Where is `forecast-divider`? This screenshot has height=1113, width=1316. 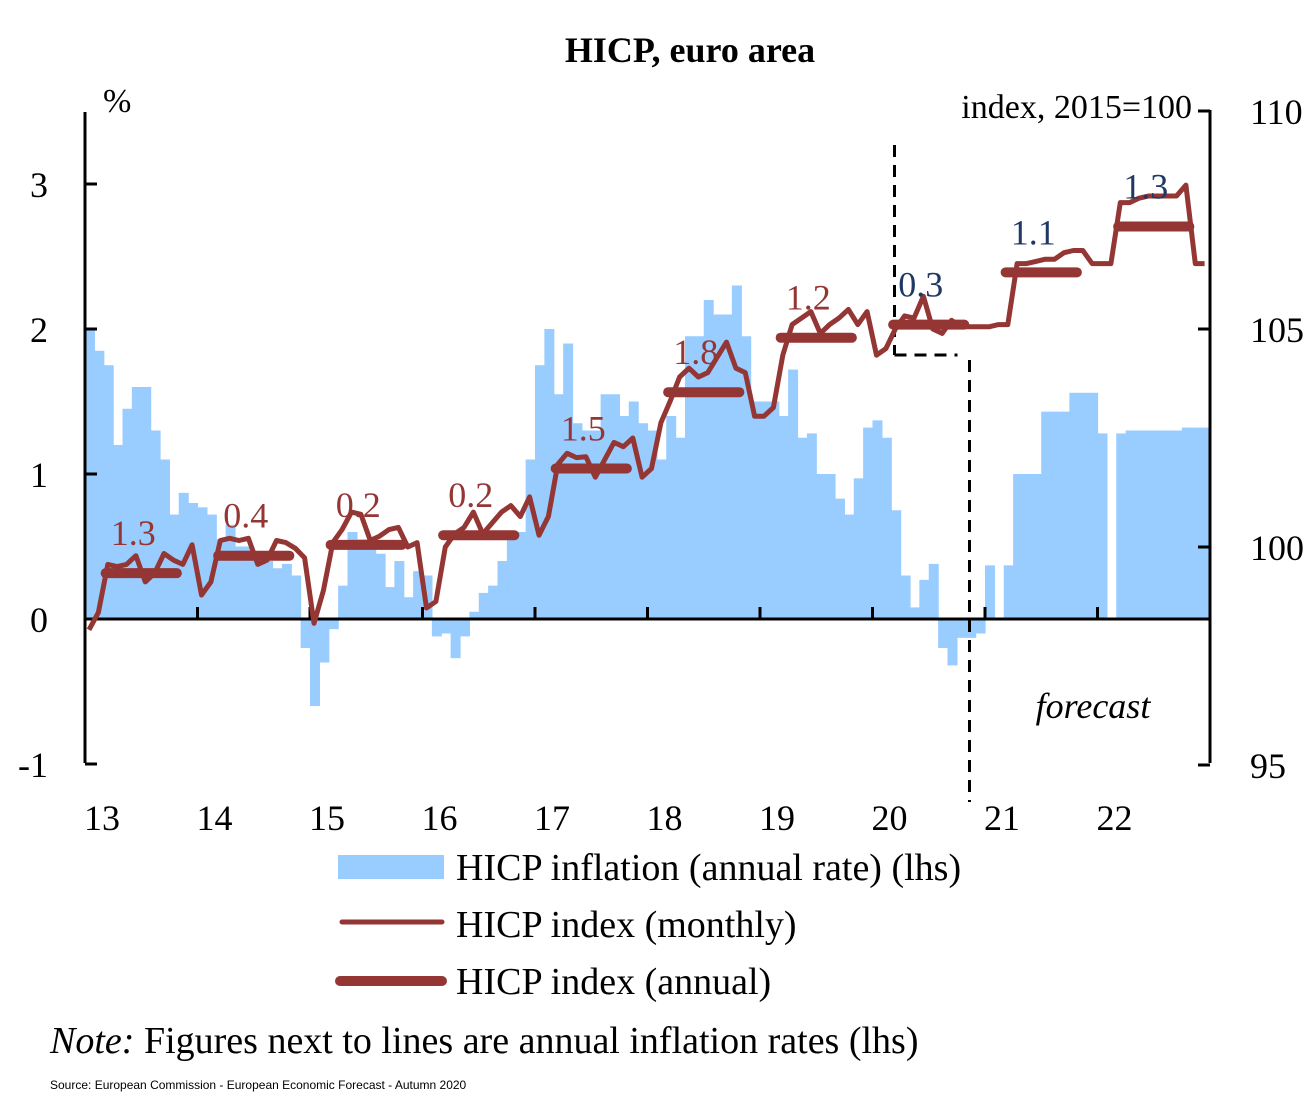
forecast-divider is located at coordinates (932, 473).